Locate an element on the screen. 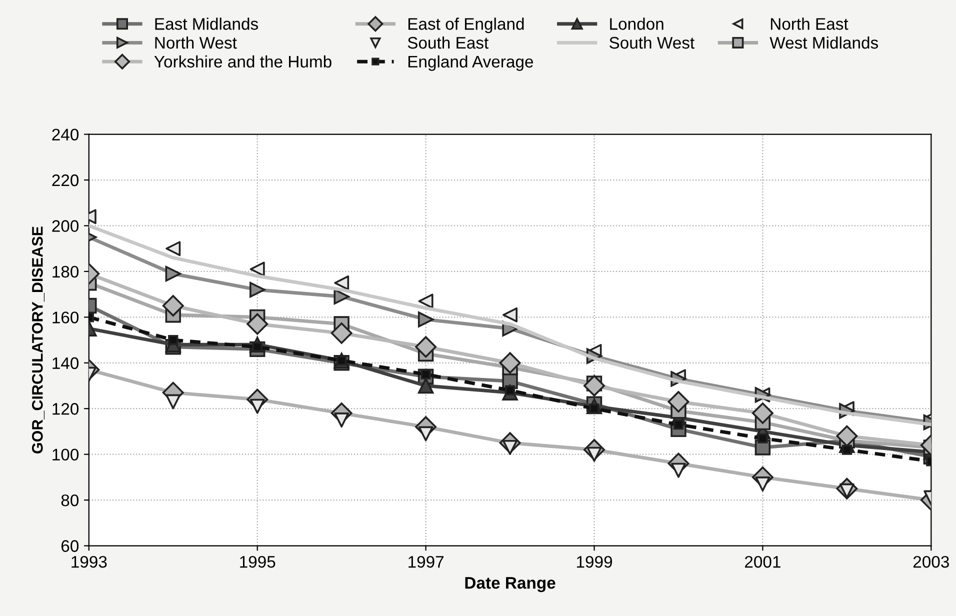 The image size is (956, 616). x-axis-title: Date Range is located at coordinates (510, 584).